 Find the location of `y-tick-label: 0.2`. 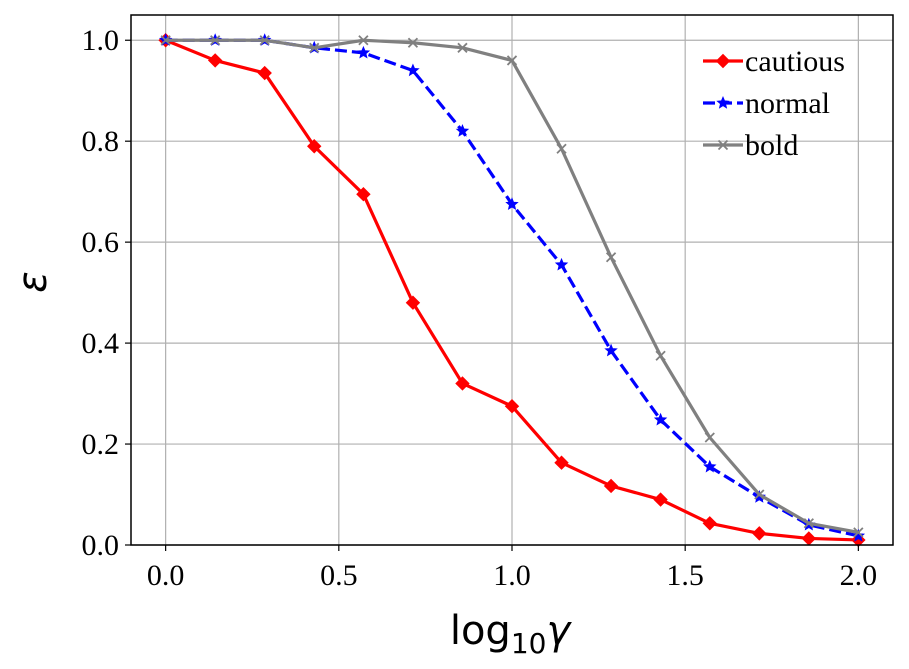

y-tick-label: 0.2 is located at coordinates (101, 444).